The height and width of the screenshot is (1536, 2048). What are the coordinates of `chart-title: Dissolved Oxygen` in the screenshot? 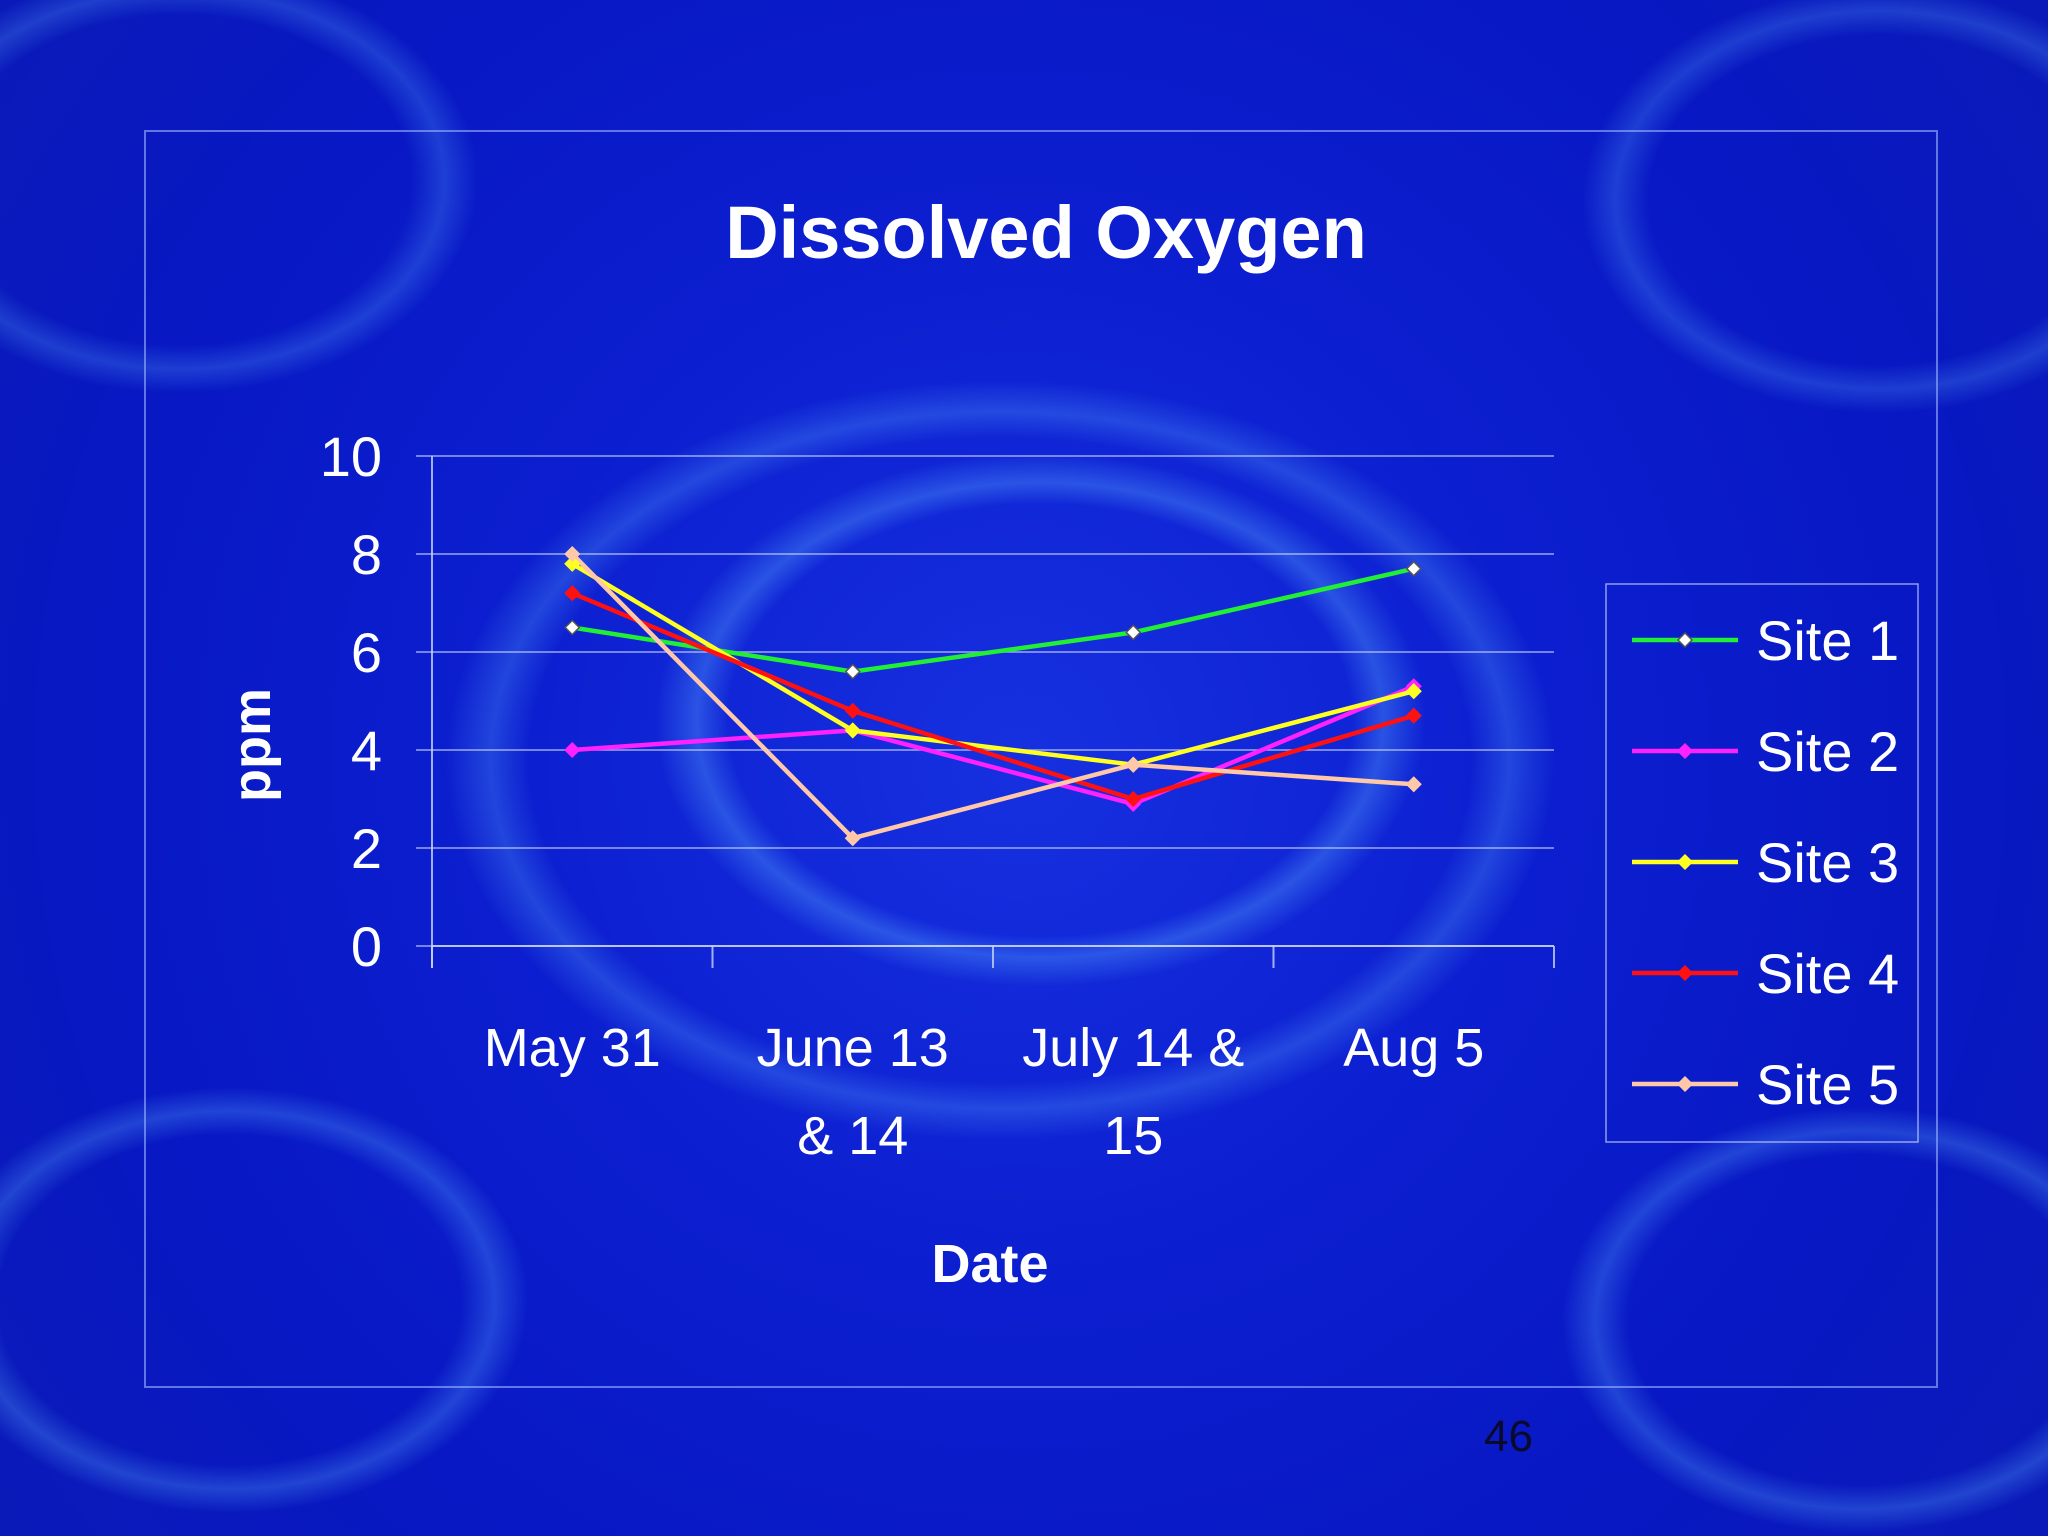 It's located at (1046, 232).